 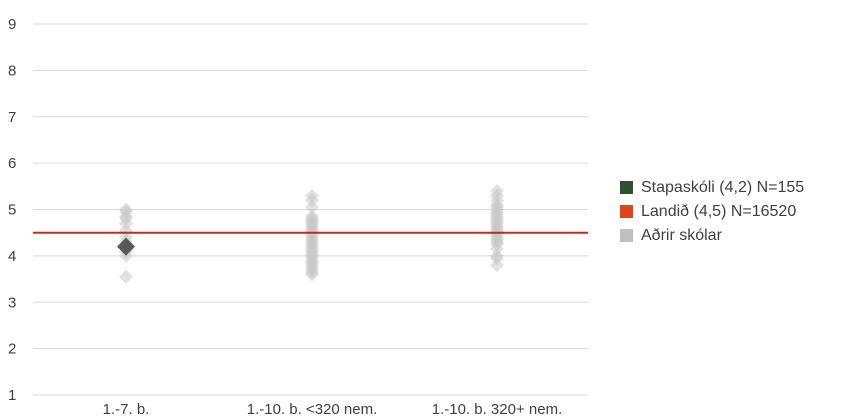 What do you see at coordinates (312, 409) in the screenshot?
I see `x-tick-label: 1.-10. b. <320 nem.` at bounding box center [312, 409].